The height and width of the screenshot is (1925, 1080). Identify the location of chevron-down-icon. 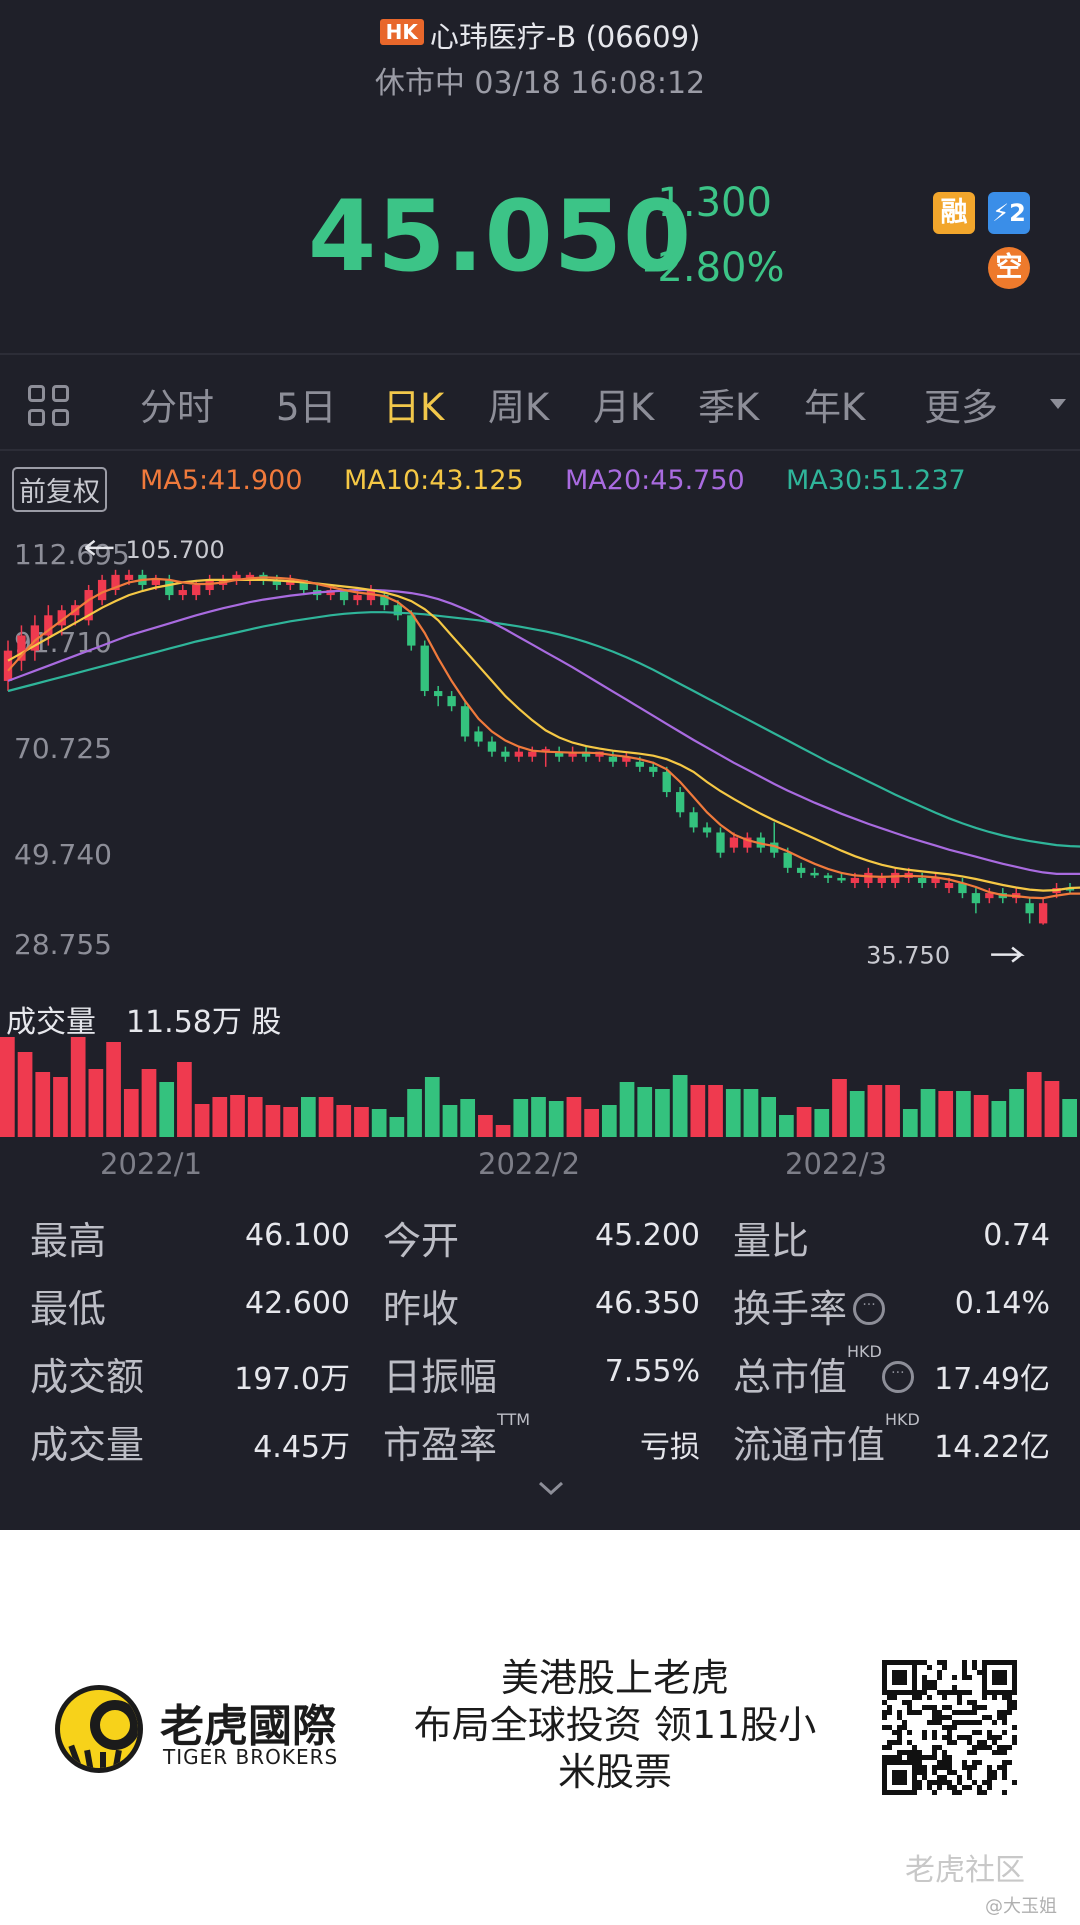
(551, 1488).